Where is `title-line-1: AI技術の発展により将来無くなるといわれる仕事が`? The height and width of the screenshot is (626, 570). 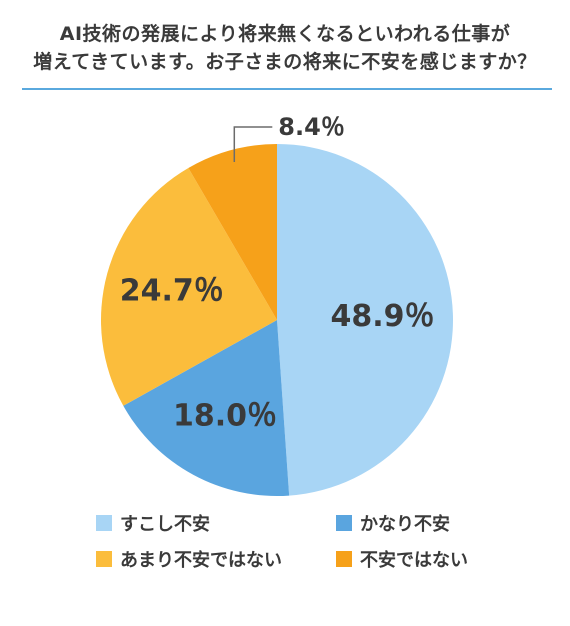 title-line-1: AI技術の発展により将来無くなるといわれる仕事が is located at coordinates (285, 34).